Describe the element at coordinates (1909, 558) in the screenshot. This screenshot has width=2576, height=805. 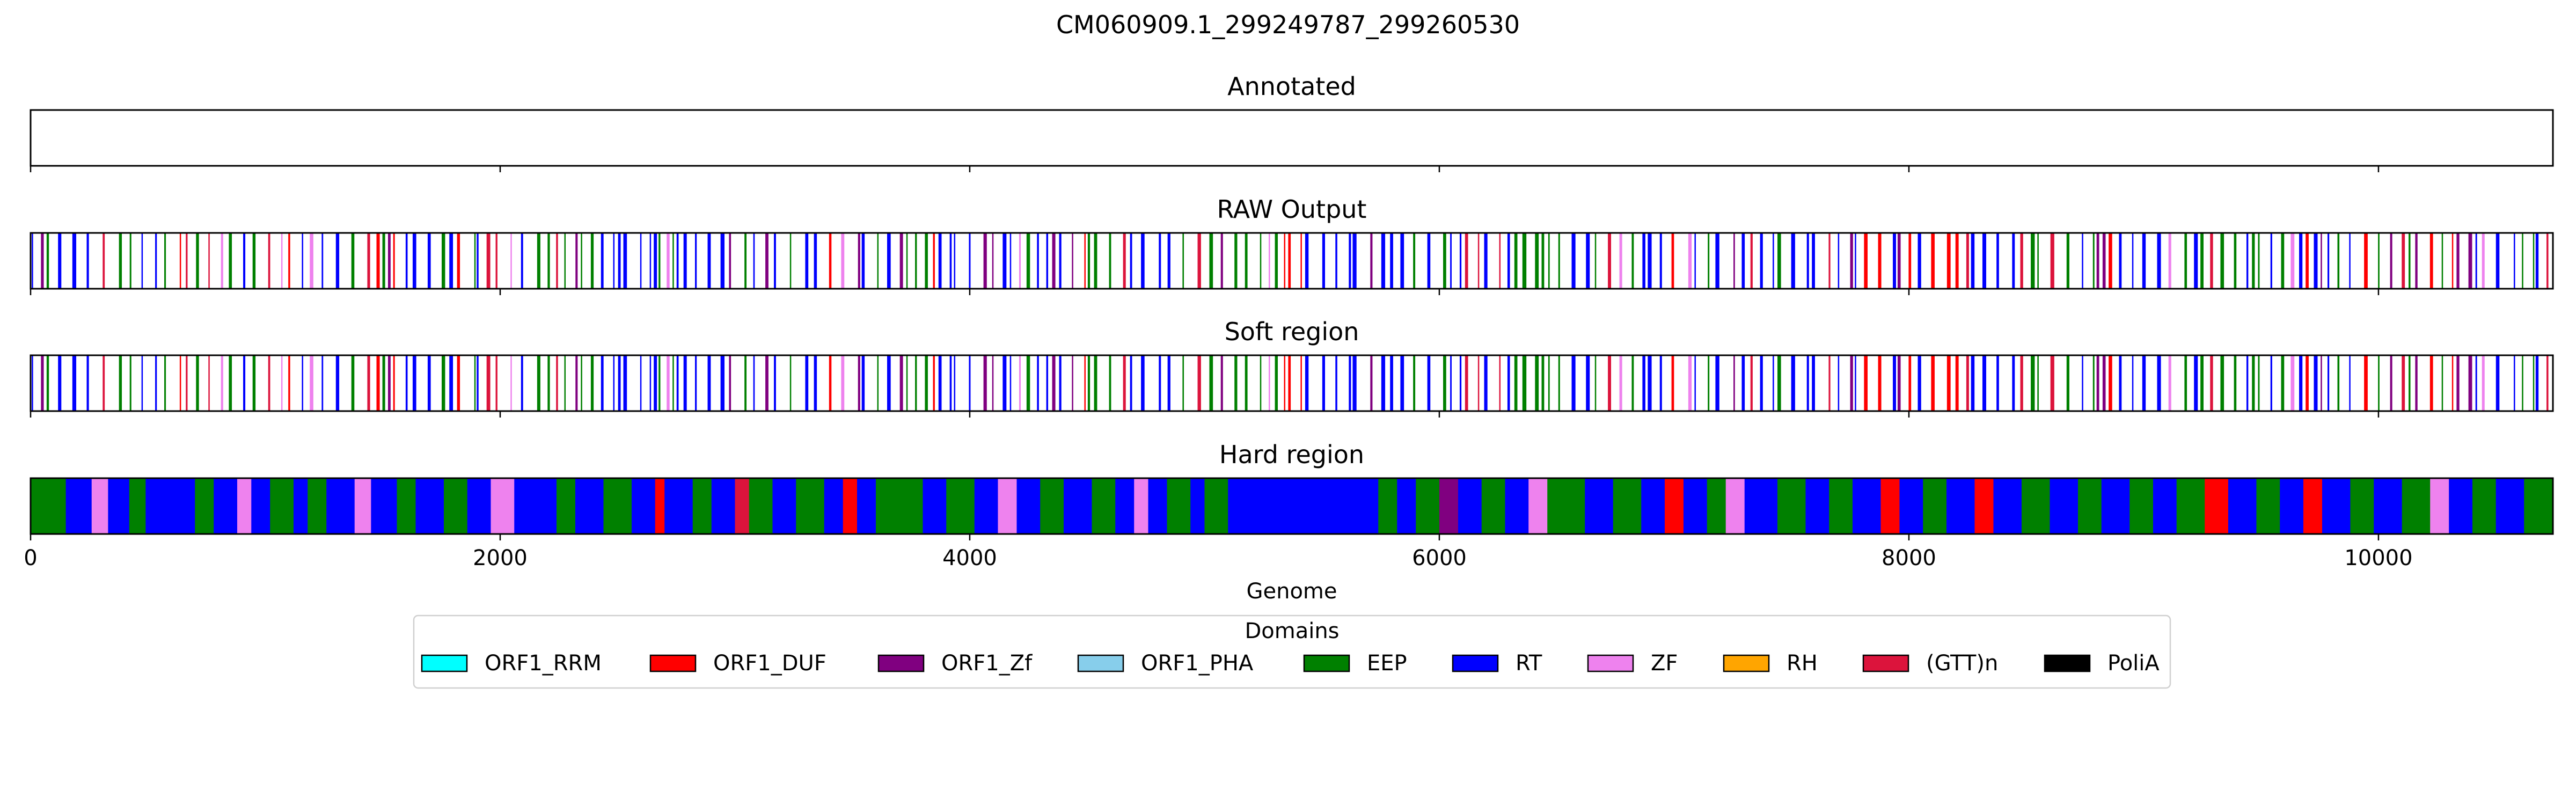
I see `x-tick-label: 8000` at that location.